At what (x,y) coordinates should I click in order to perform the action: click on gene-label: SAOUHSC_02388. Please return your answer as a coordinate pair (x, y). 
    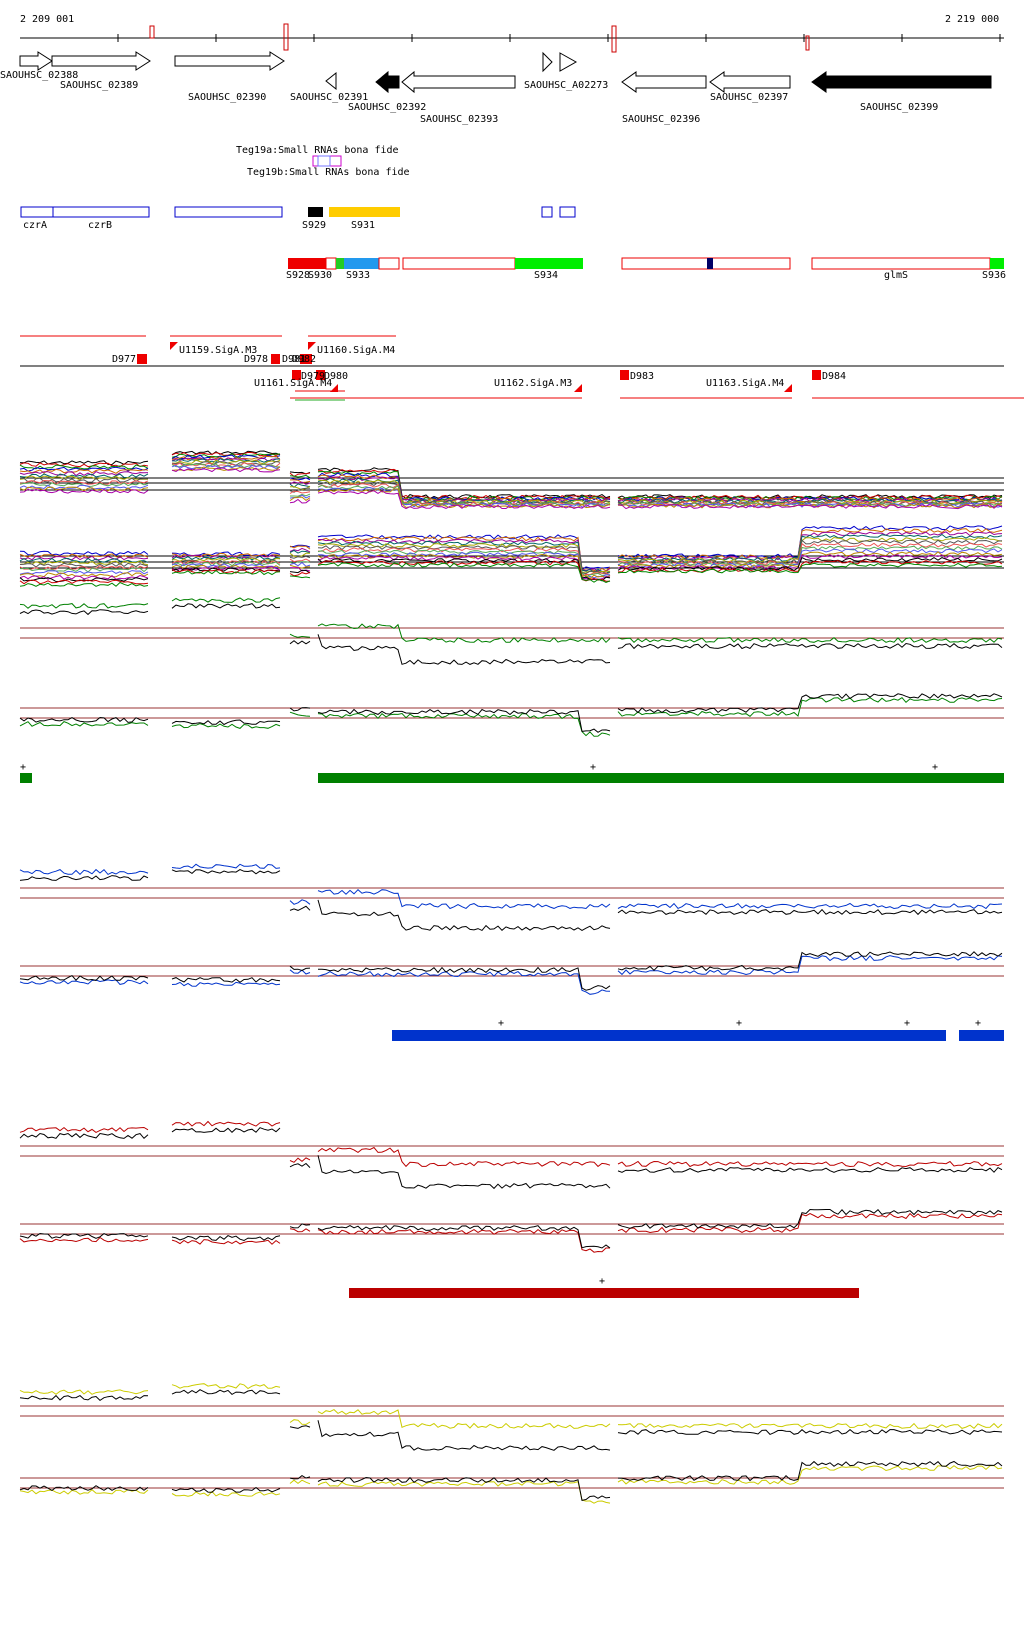
    Looking at the image, I should click on (39, 75).